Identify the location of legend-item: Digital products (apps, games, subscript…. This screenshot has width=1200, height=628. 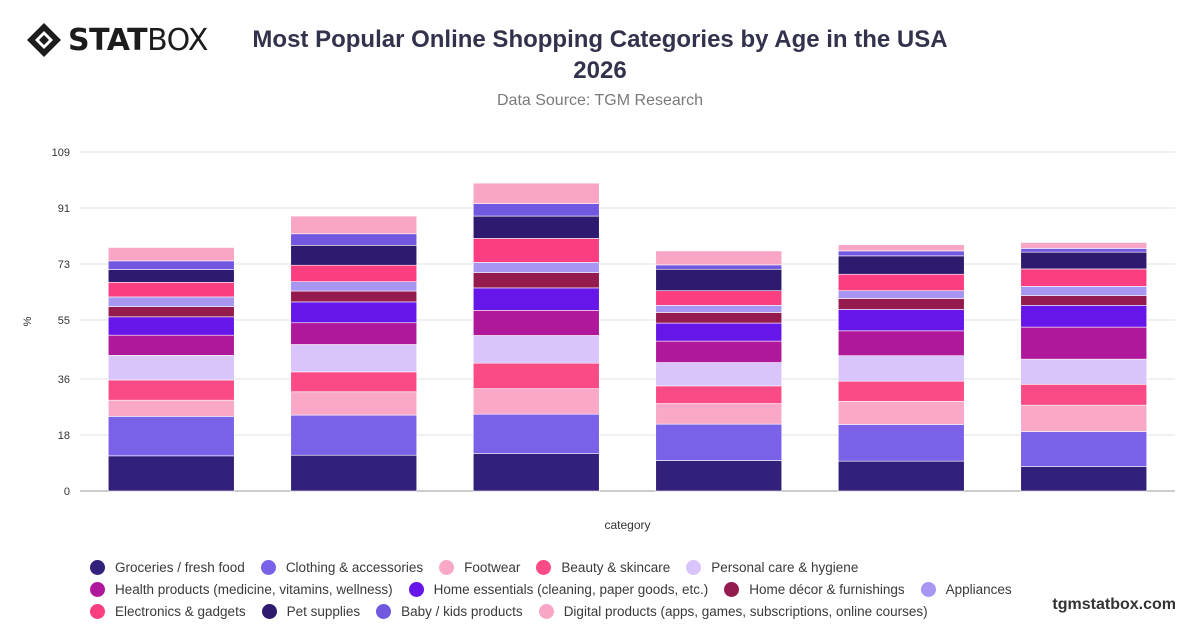
(733, 611).